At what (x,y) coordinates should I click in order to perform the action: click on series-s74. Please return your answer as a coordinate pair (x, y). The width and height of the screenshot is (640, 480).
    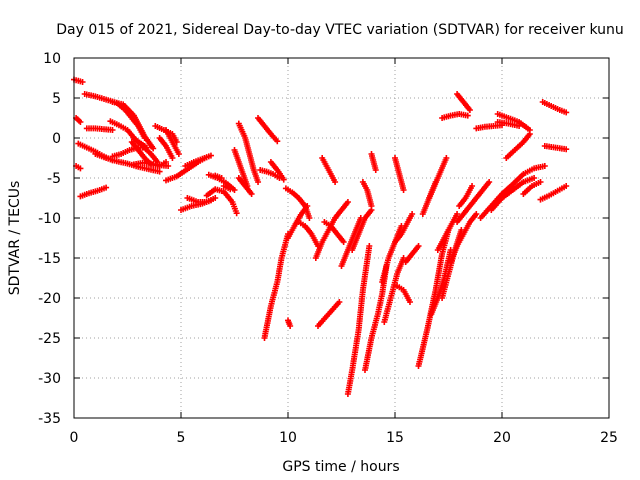
    Looking at the image, I should click on (553, 193).